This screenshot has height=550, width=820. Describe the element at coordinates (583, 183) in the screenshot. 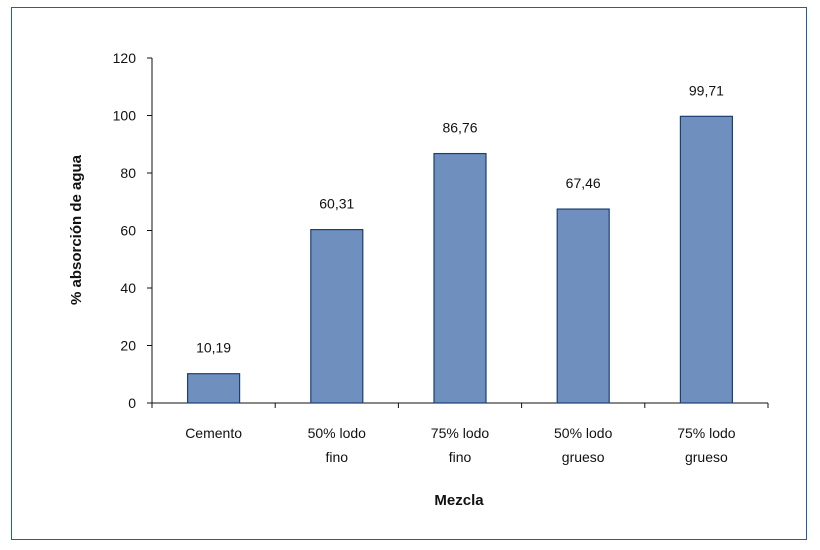

I see `data-label: 67,46` at that location.